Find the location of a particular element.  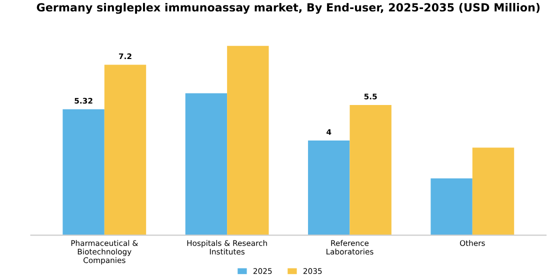

chart-title: Germany singleplex immunoassay market, By End-user, 2025-2035 (USD Million) is located at coordinates (288, 8).